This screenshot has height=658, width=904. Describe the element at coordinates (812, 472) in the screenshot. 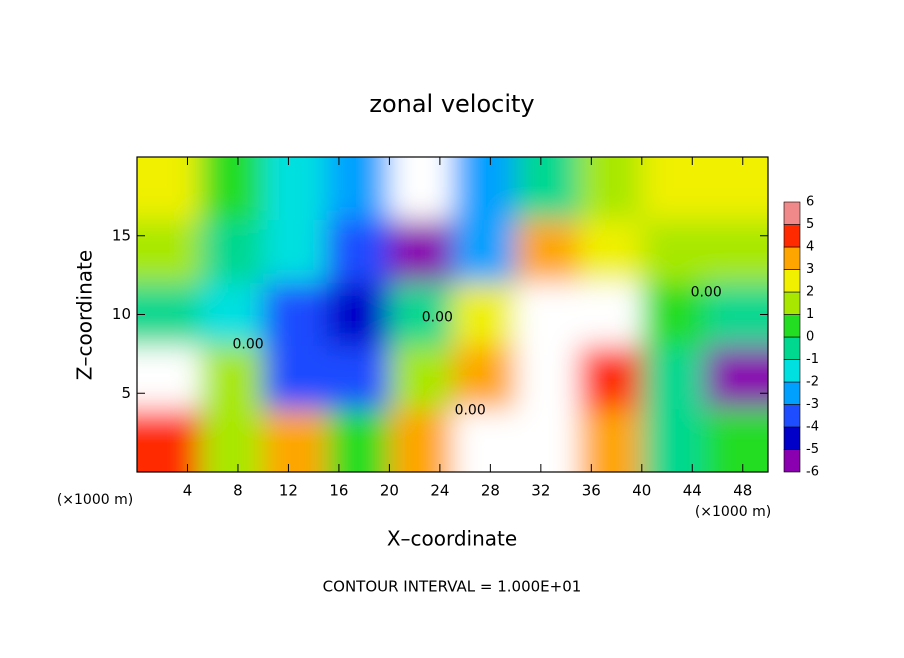

I see `colorbar-label: -6` at that location.